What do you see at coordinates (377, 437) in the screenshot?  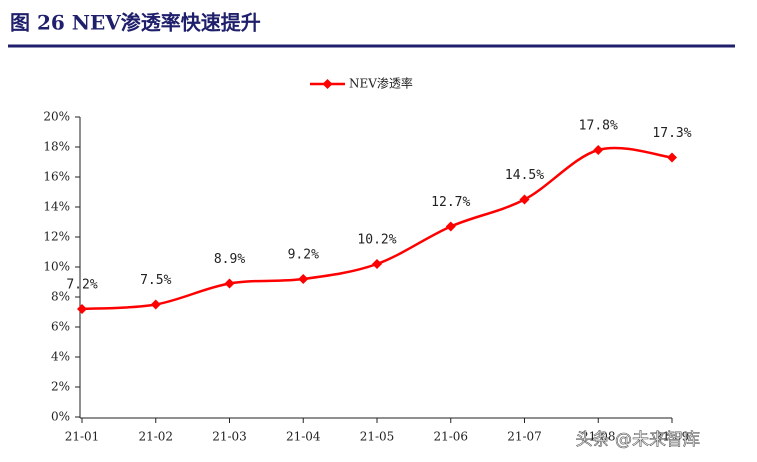 I see `x-tick-label: 21-05` at bounding box center [377, 437].